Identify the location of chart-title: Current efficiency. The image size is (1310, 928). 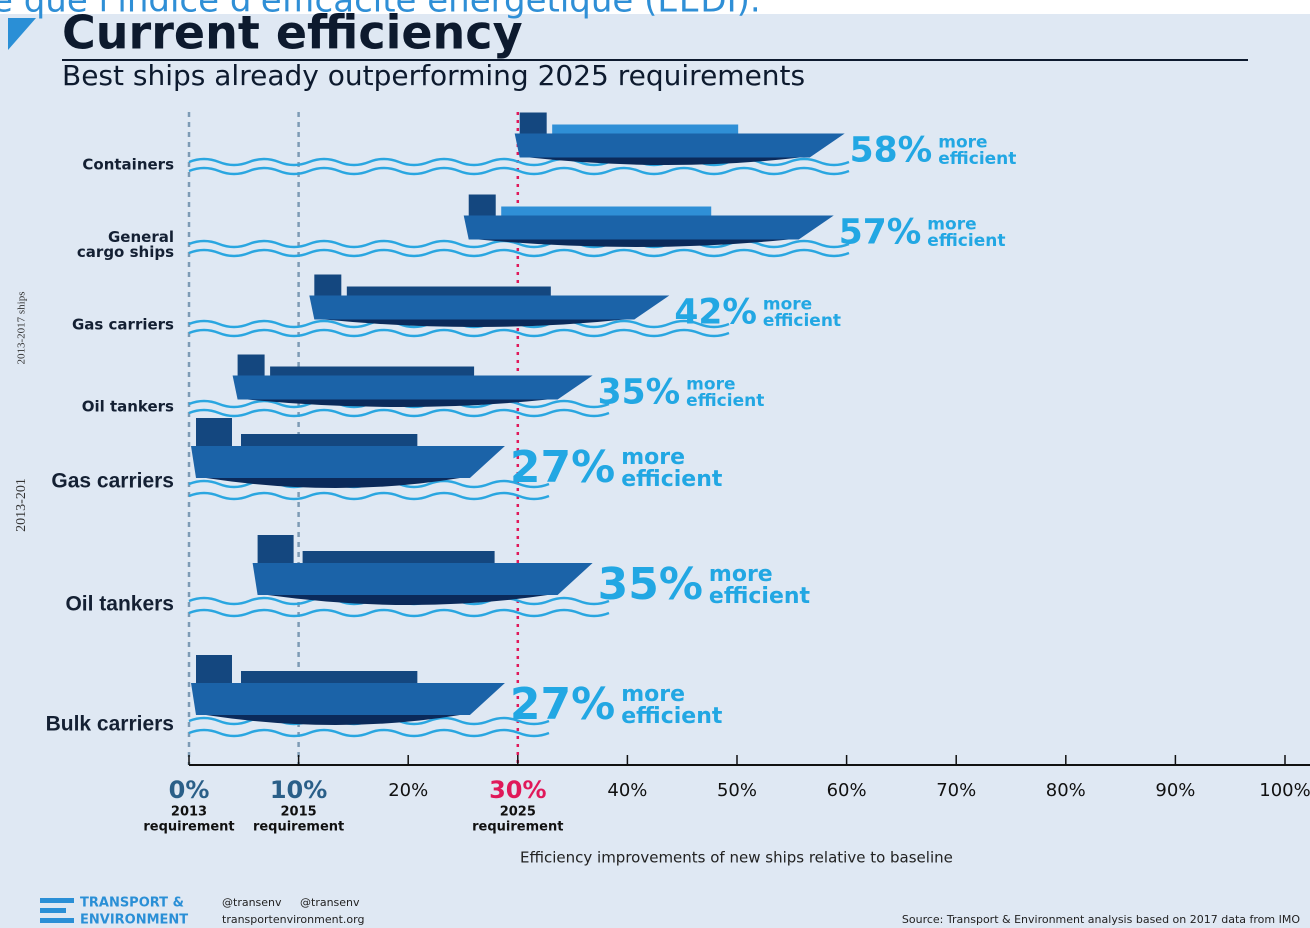
(292, 33).